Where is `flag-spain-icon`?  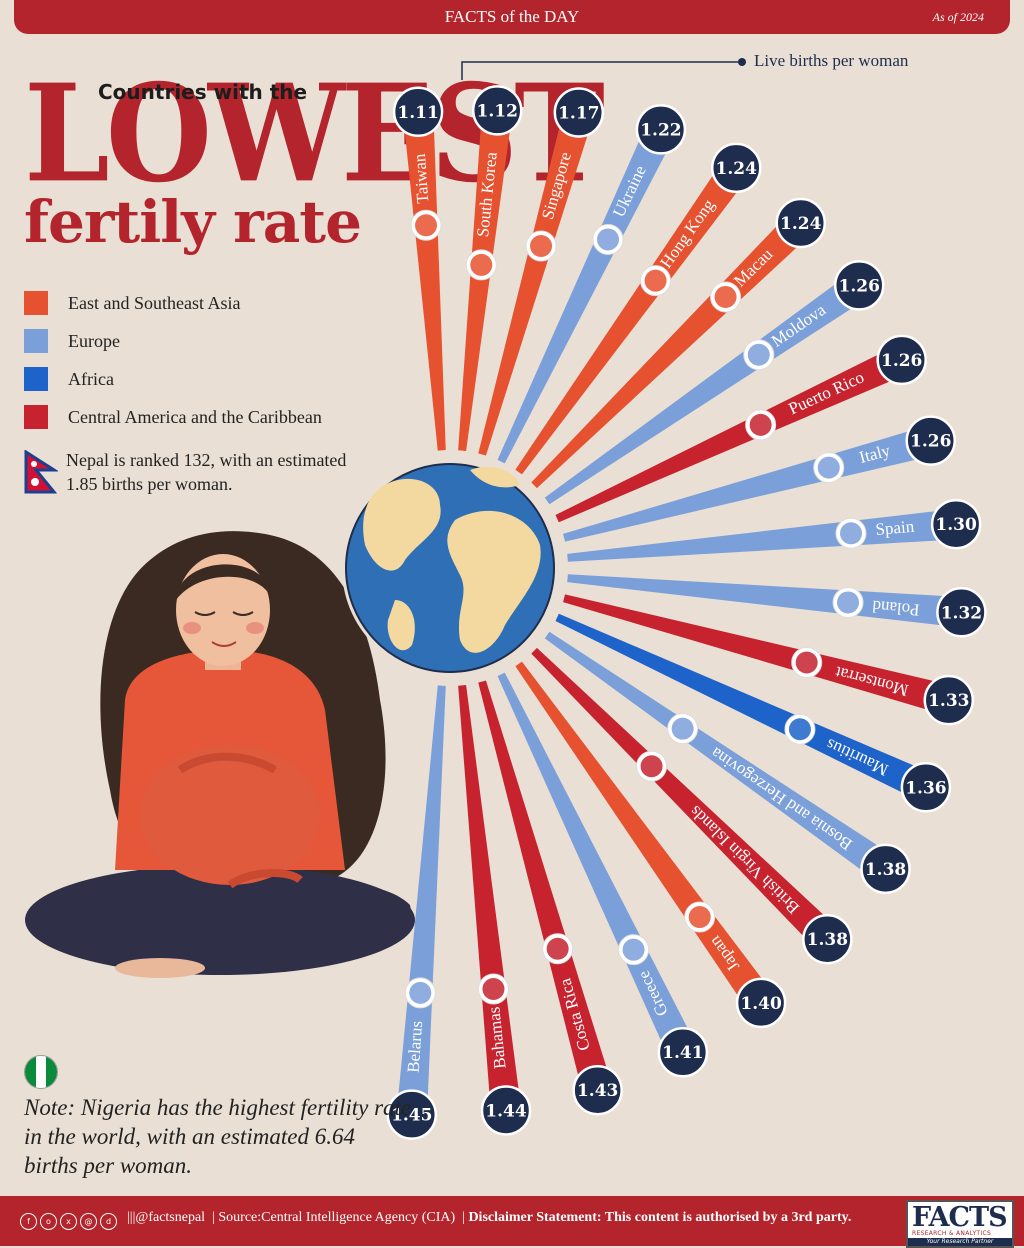 flag-spain-icon is located at coordinates (851, 533).